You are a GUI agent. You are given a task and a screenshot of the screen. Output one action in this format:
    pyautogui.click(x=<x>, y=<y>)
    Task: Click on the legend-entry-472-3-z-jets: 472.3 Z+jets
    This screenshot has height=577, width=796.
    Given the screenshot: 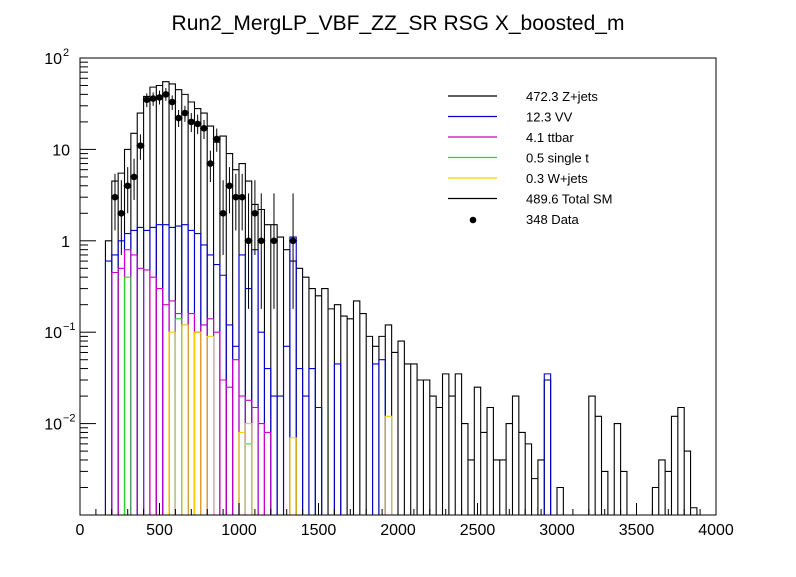 What is the action you would take?
    pyautogui.click(x=523, y=96)
    